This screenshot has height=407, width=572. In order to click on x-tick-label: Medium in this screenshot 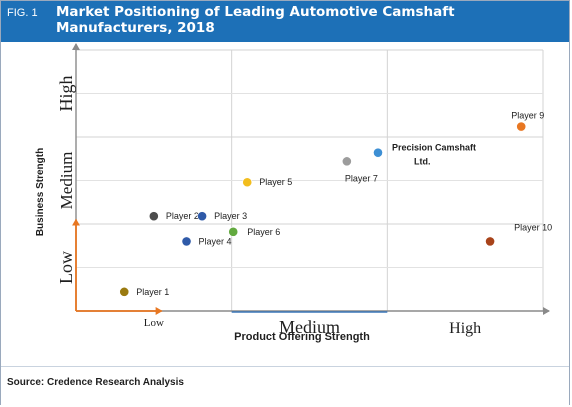, I will do `click(309, 327)`.